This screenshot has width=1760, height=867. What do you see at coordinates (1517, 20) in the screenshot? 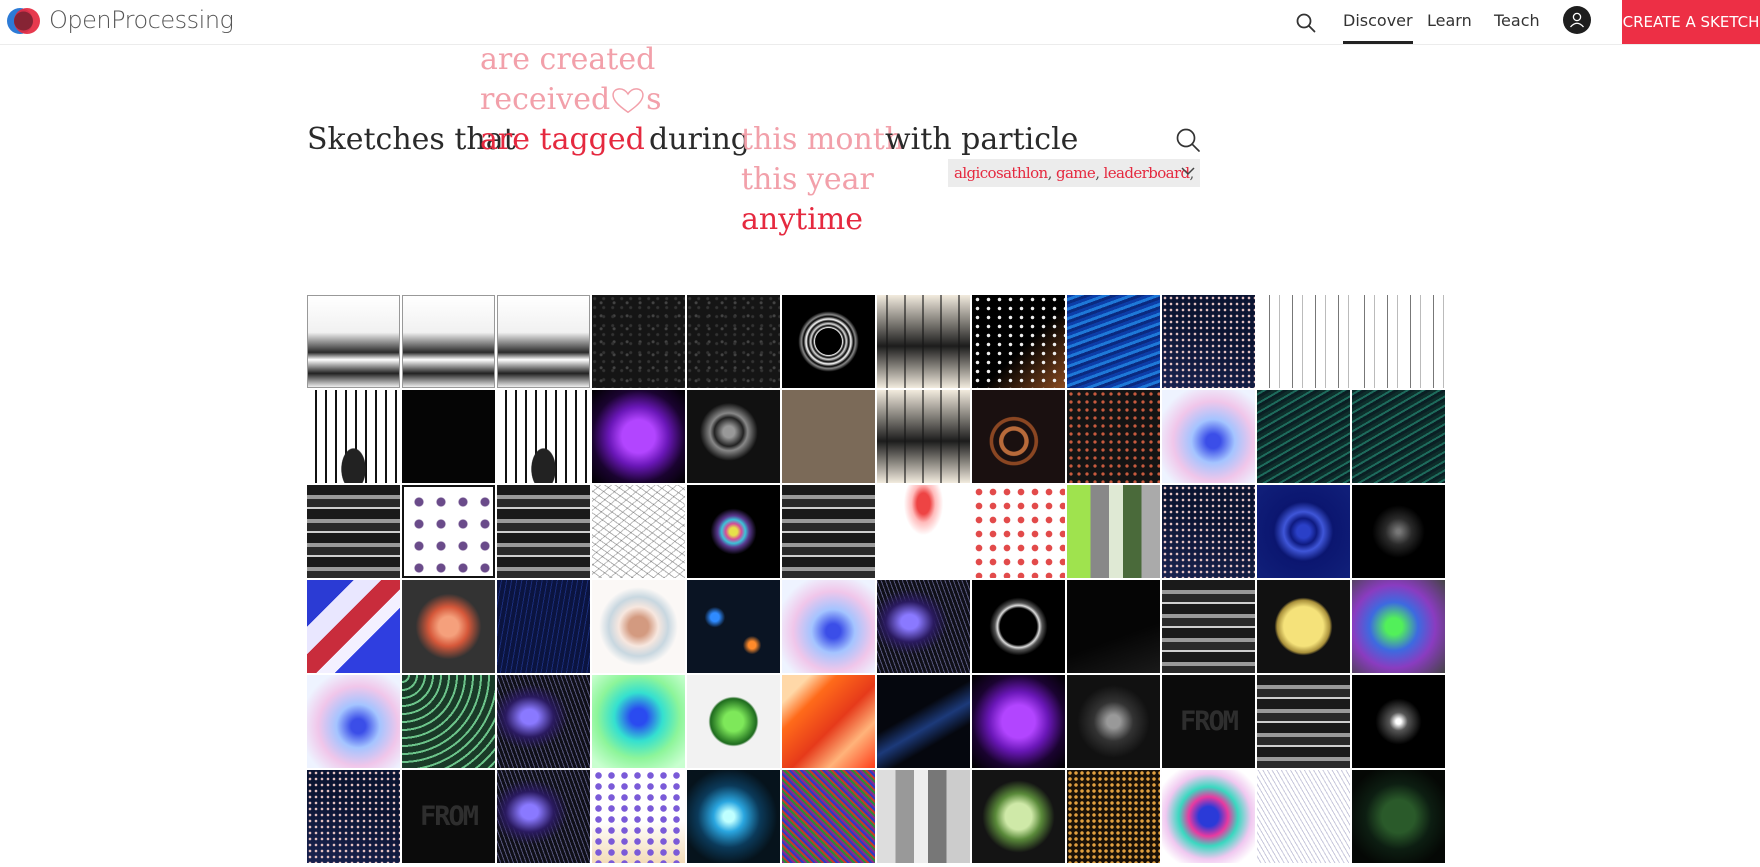
I see `nav-teach: Teach` at bounding box center [1517, 20].